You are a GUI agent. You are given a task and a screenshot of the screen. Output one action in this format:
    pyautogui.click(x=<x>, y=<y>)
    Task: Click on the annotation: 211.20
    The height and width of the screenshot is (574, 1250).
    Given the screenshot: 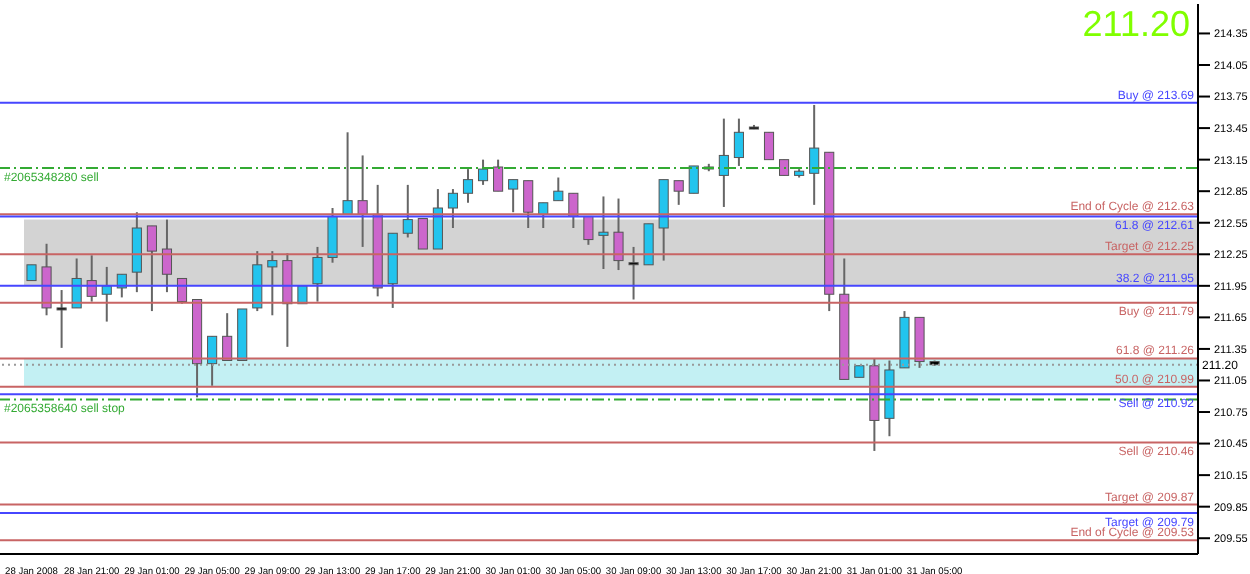 What is the action you would take?
    pyautogui.click(x=1136, y=24)
    